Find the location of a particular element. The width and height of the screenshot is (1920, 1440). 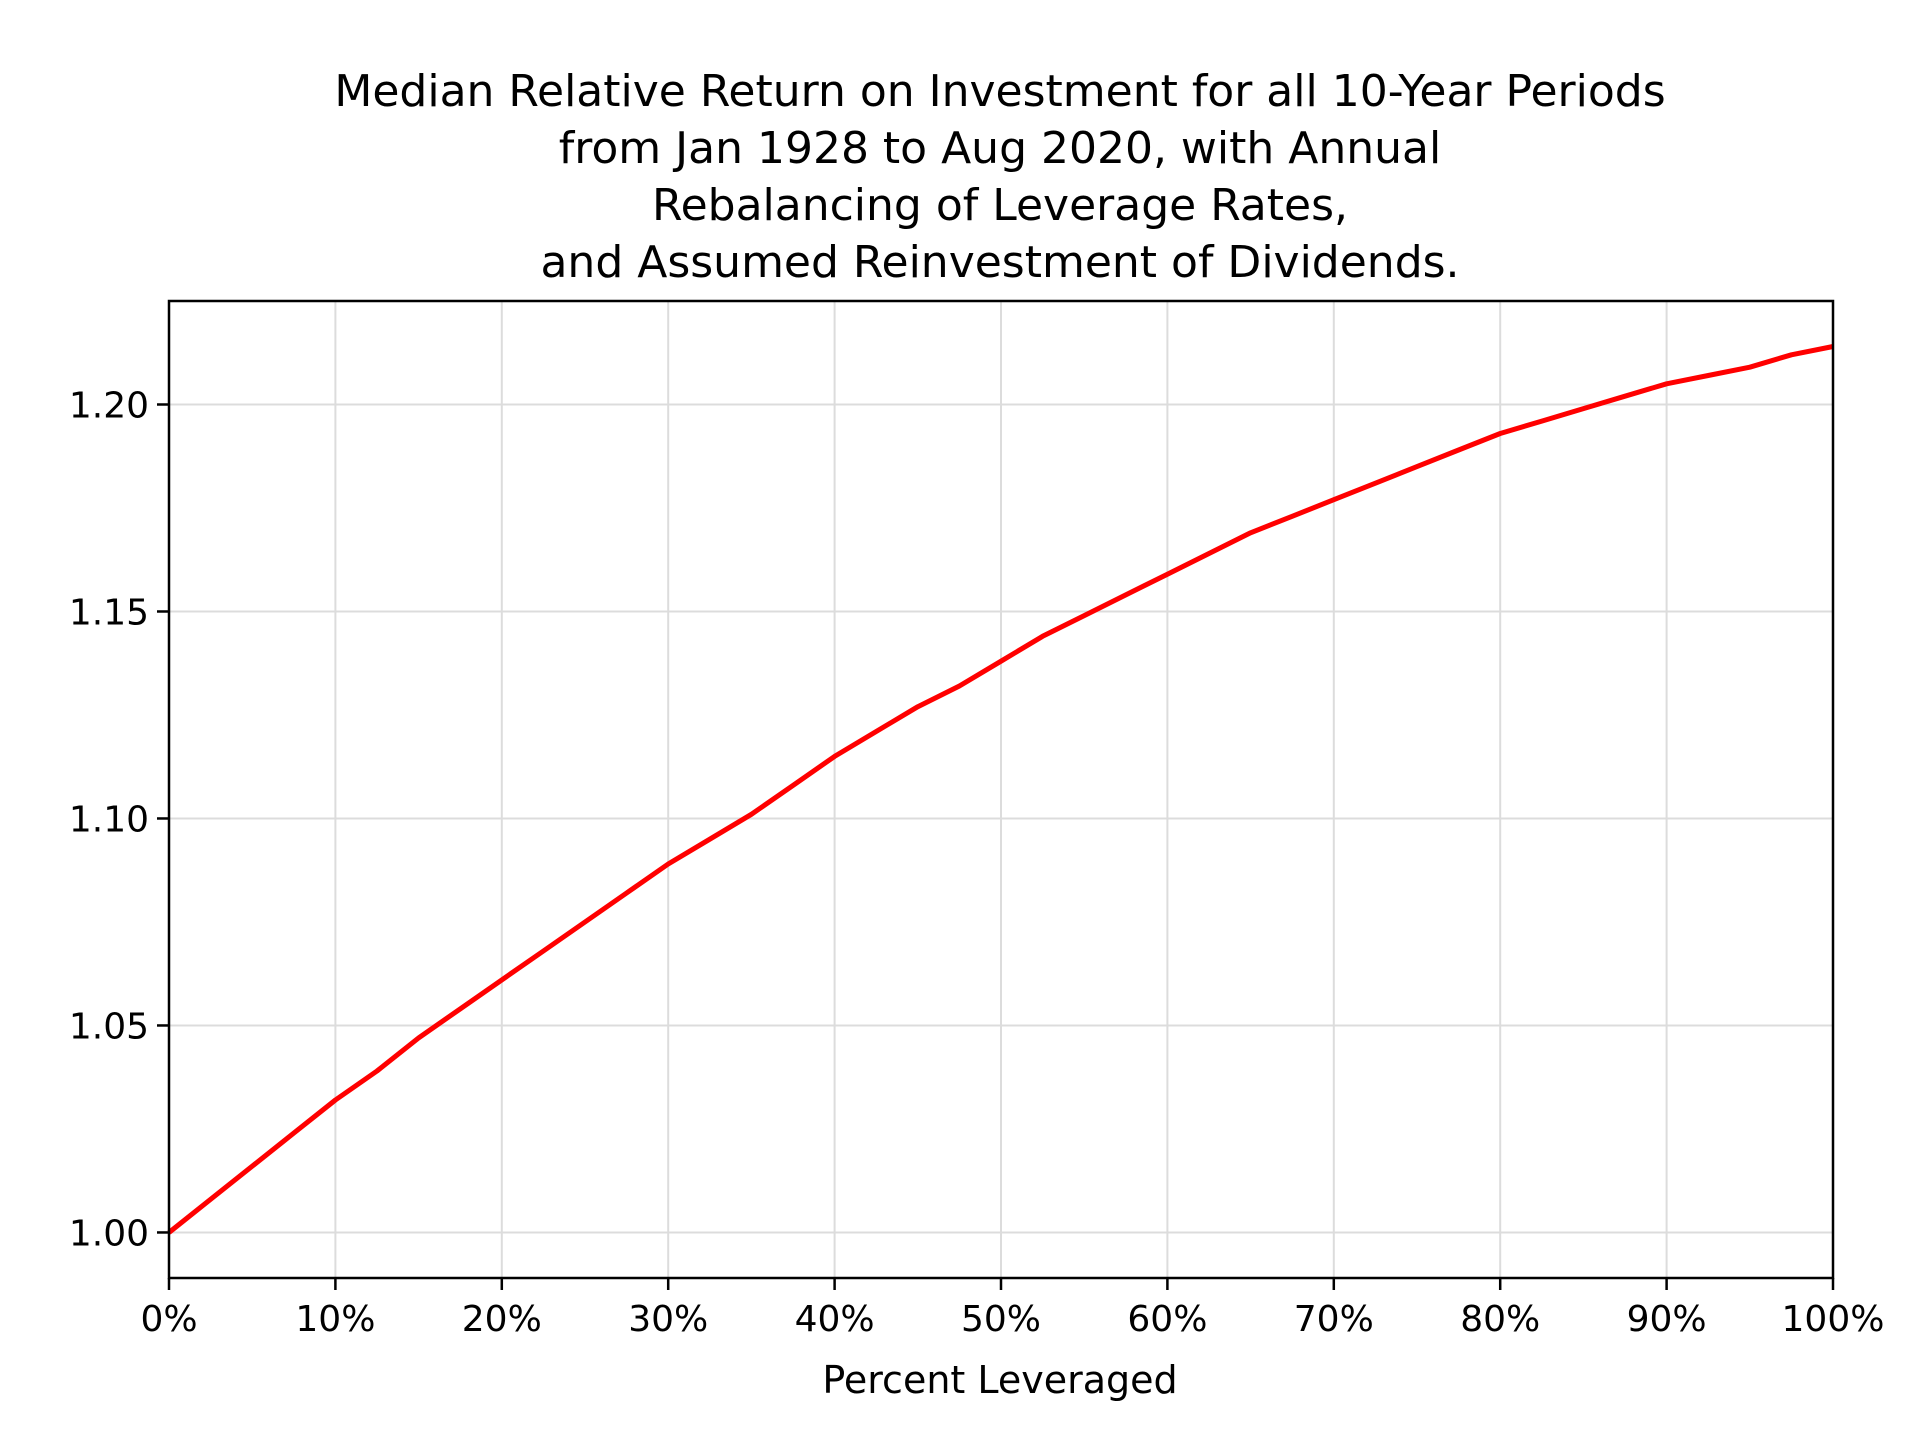

y-tick-label: 1.15 is located at coordinates (109, 612).